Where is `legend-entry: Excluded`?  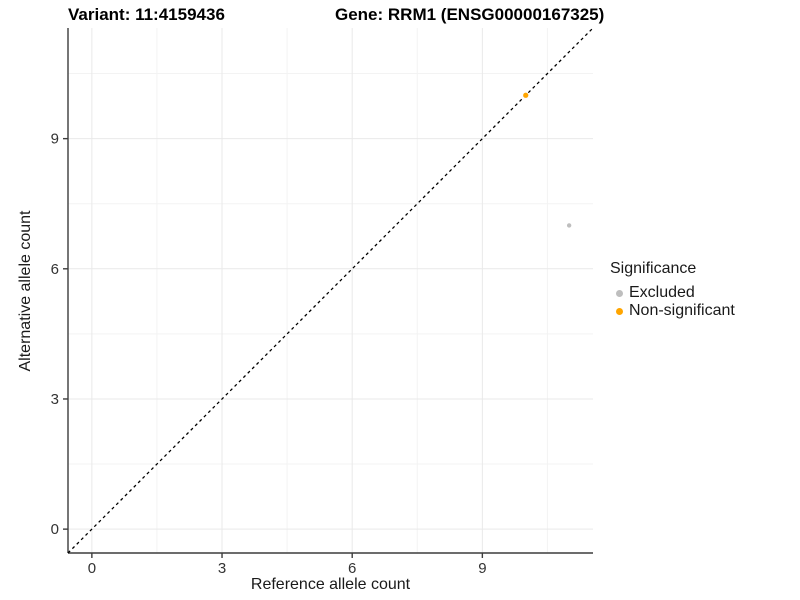
legend-entry: Excluded is located at coordinates (672, 293).